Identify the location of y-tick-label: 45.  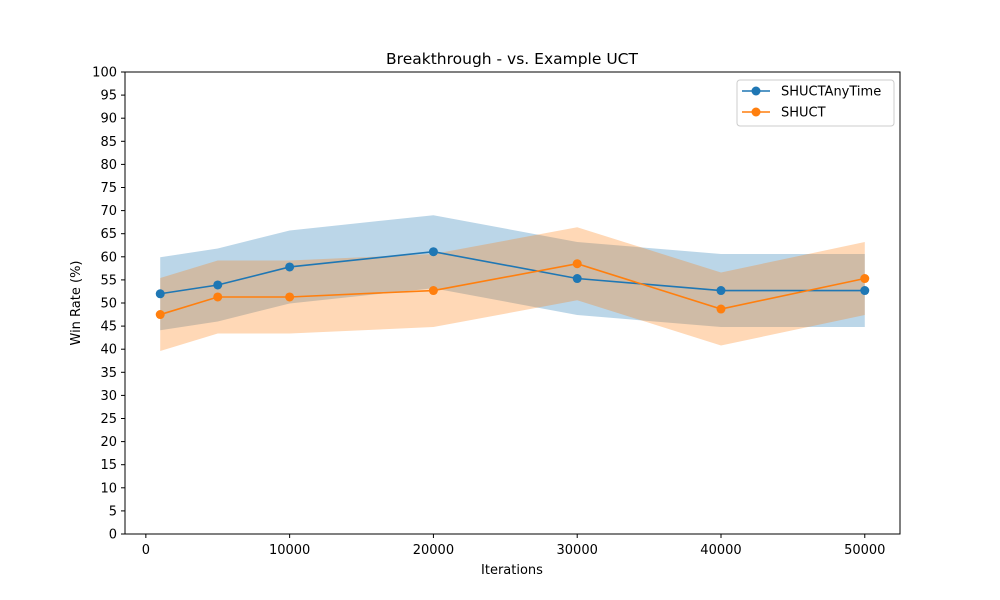
(108, 327).